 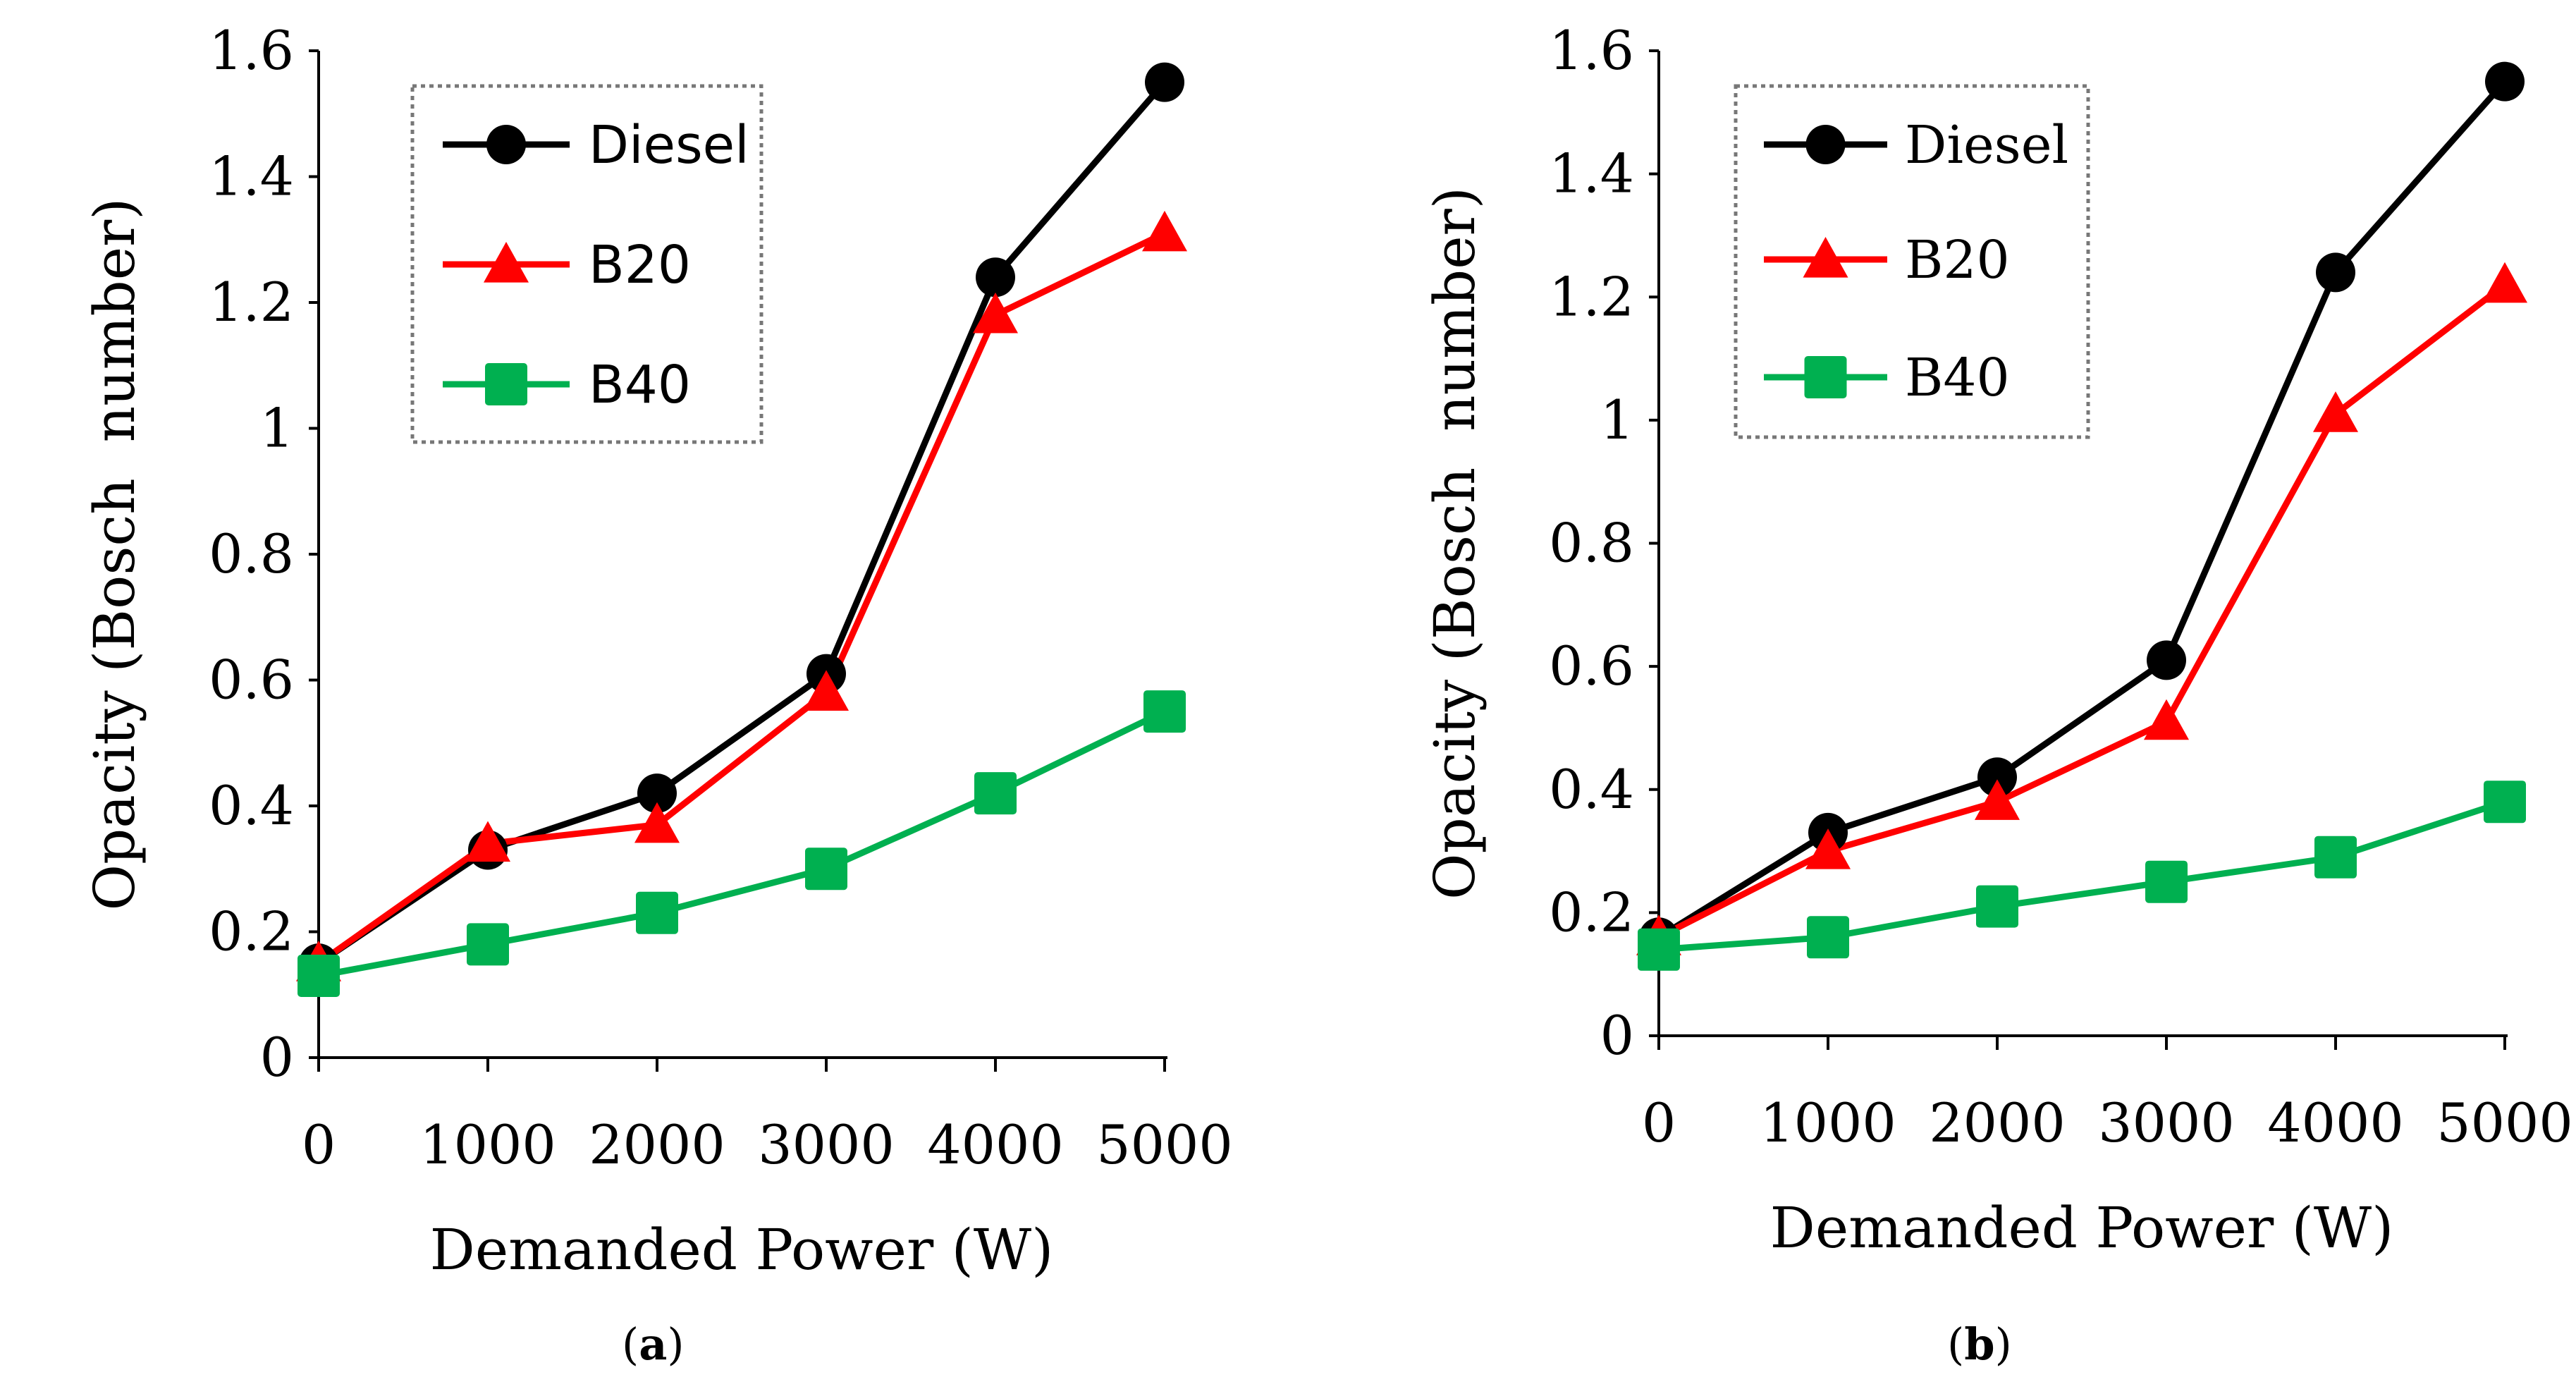 What do you see at coordinates (251, 805) in the screenshot?
I see `y-tick-label: 0.4` at bounding box center [251, 805].